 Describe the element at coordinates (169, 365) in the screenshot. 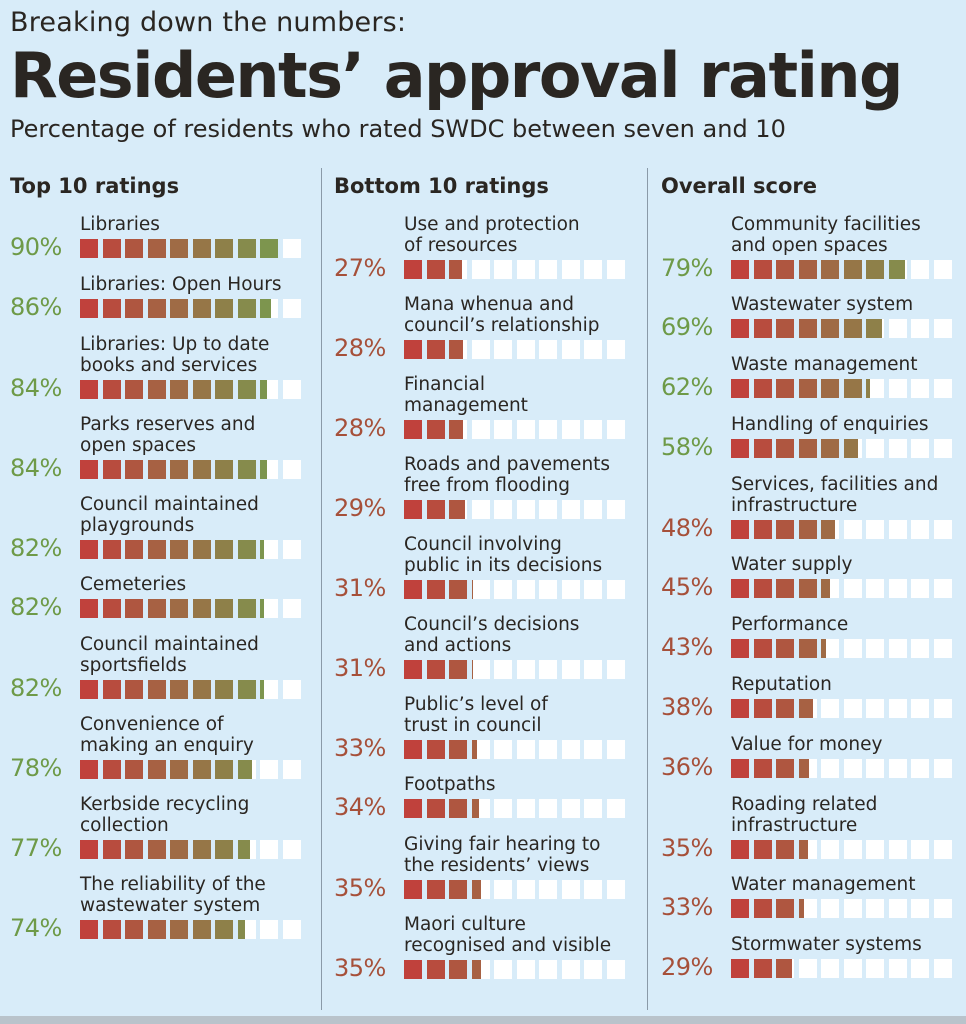

I see `rating-label: books and services` at that location.